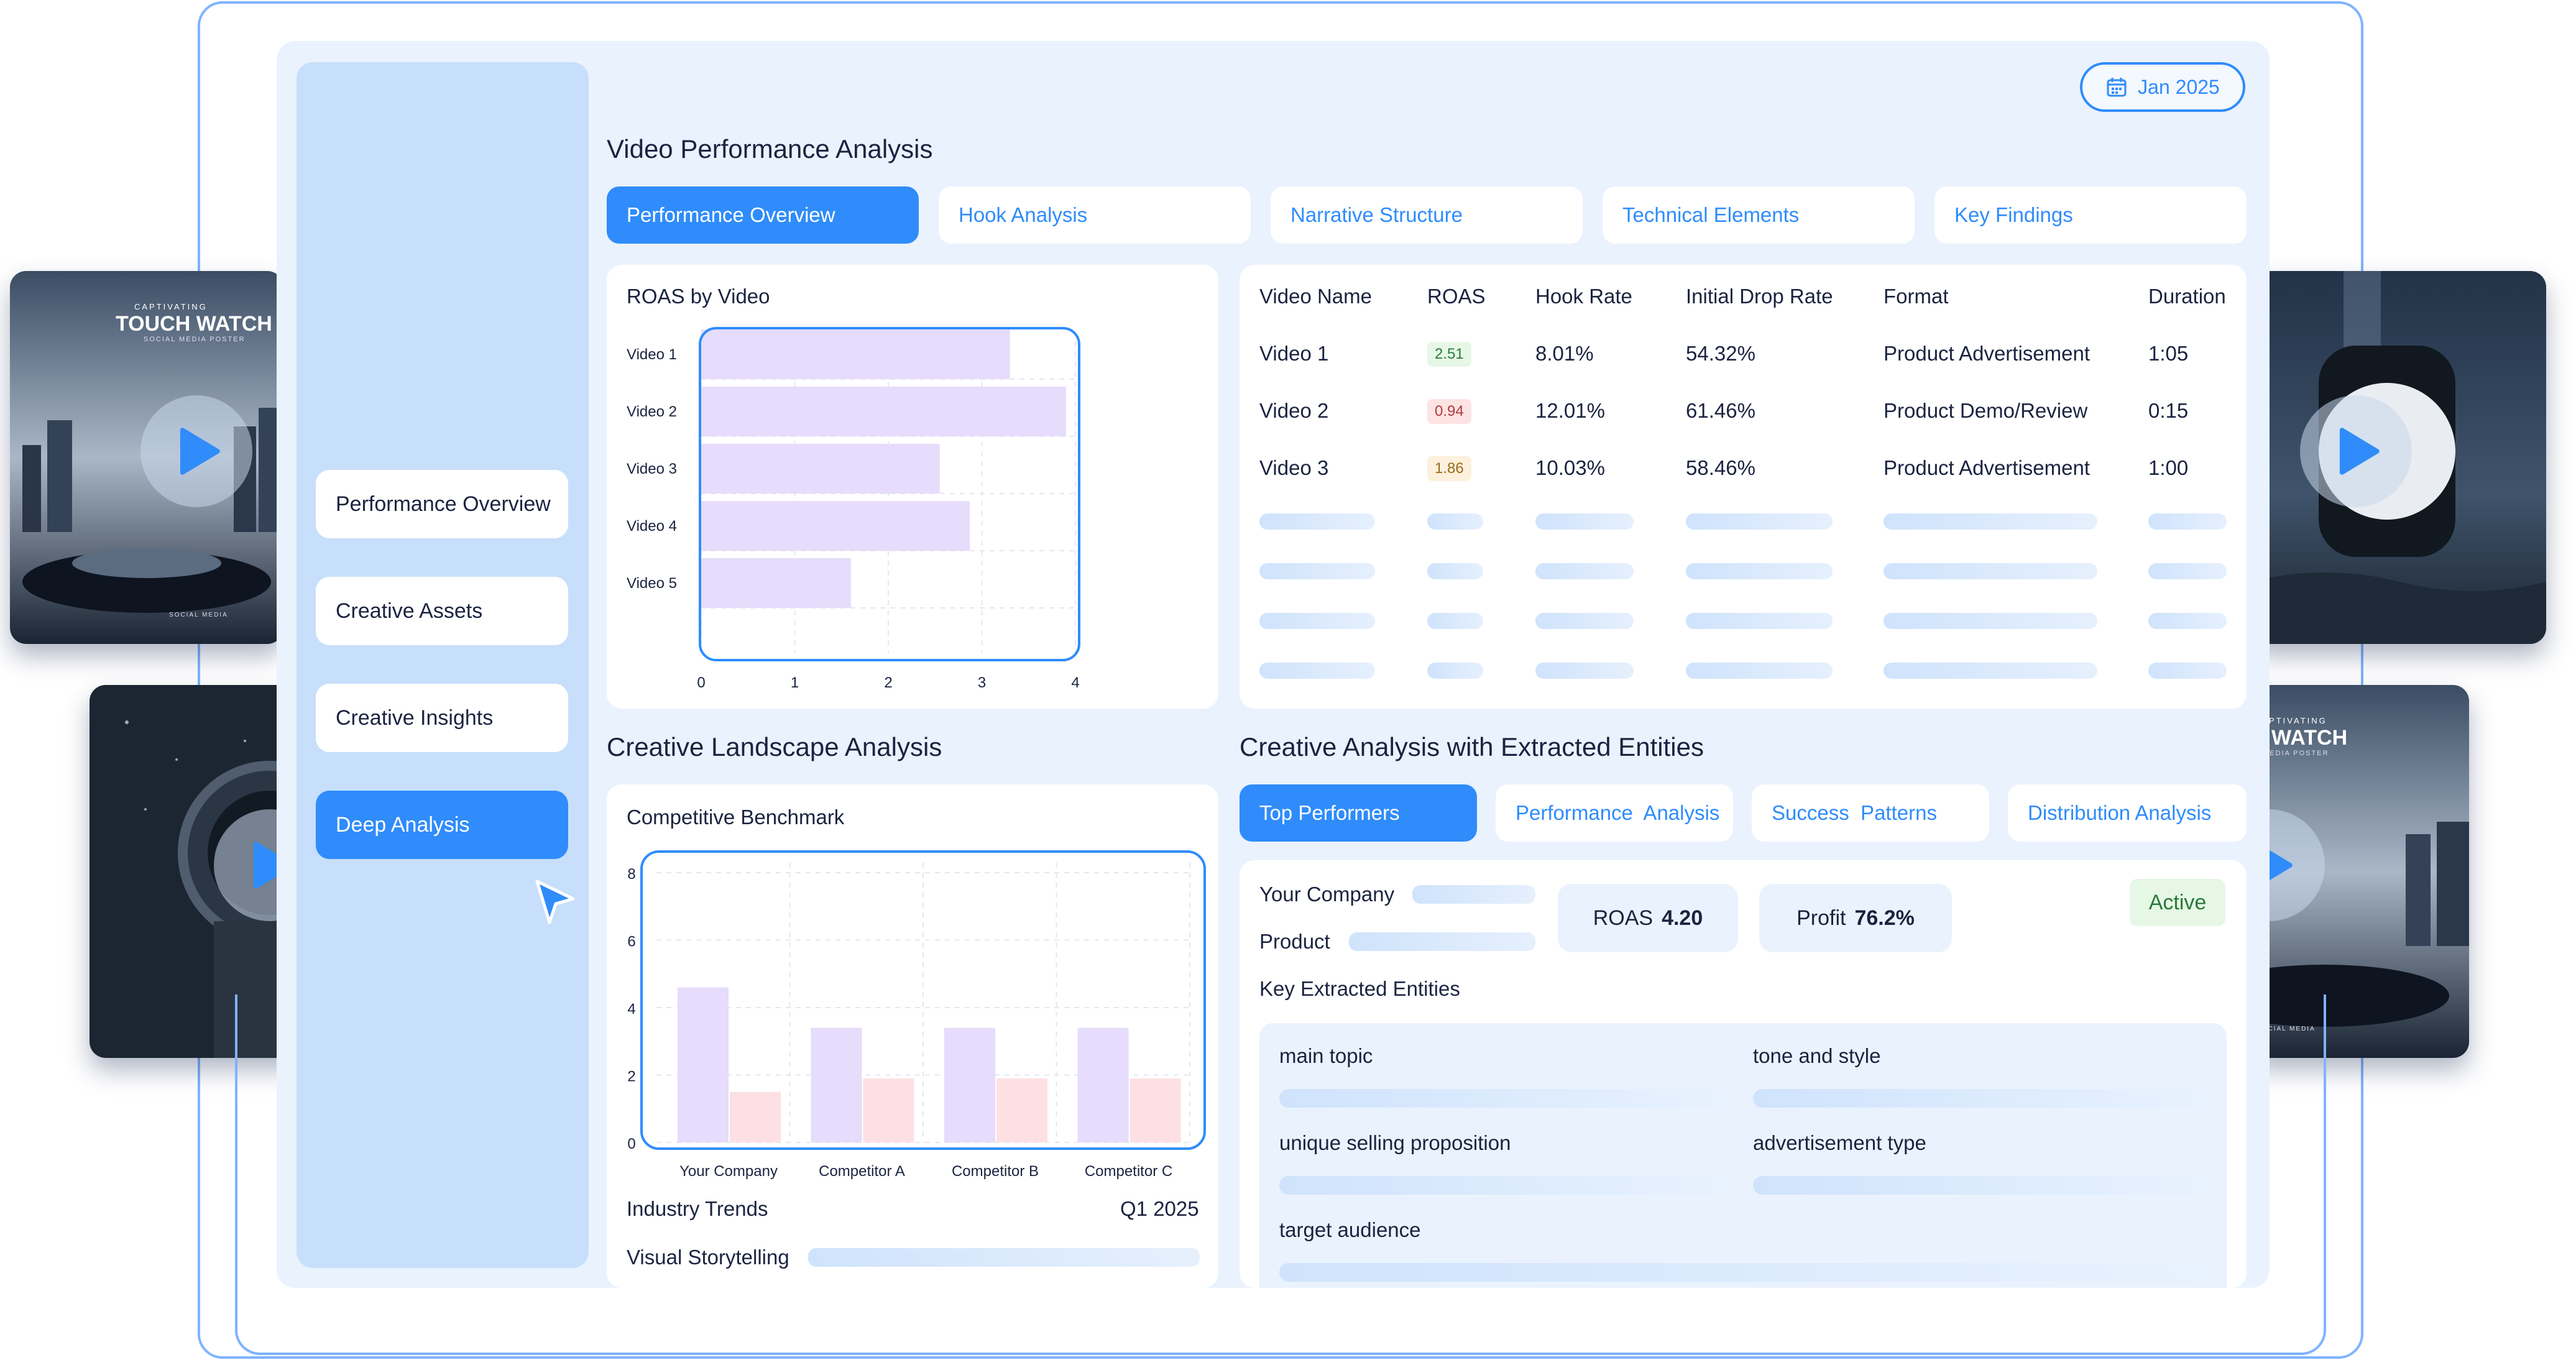 This screenshot has height=1360, width=2576. What do you see at coordinates (763, 215) in the screenshot?
I see `tab-performance-overview: Performance Overview` at bounding box center [763, 215].